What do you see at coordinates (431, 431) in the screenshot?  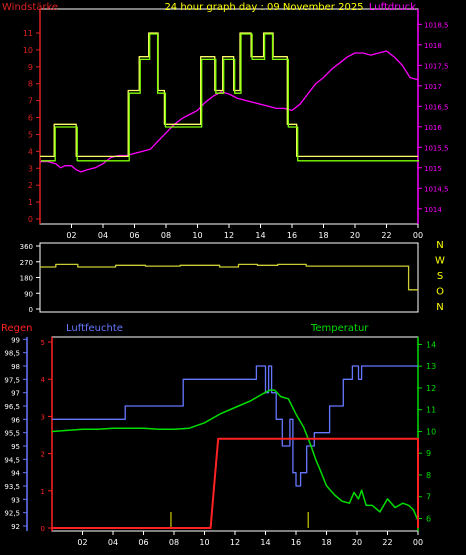 I see `temperature-ytick-label: 10` at bounding box center [431, 431].